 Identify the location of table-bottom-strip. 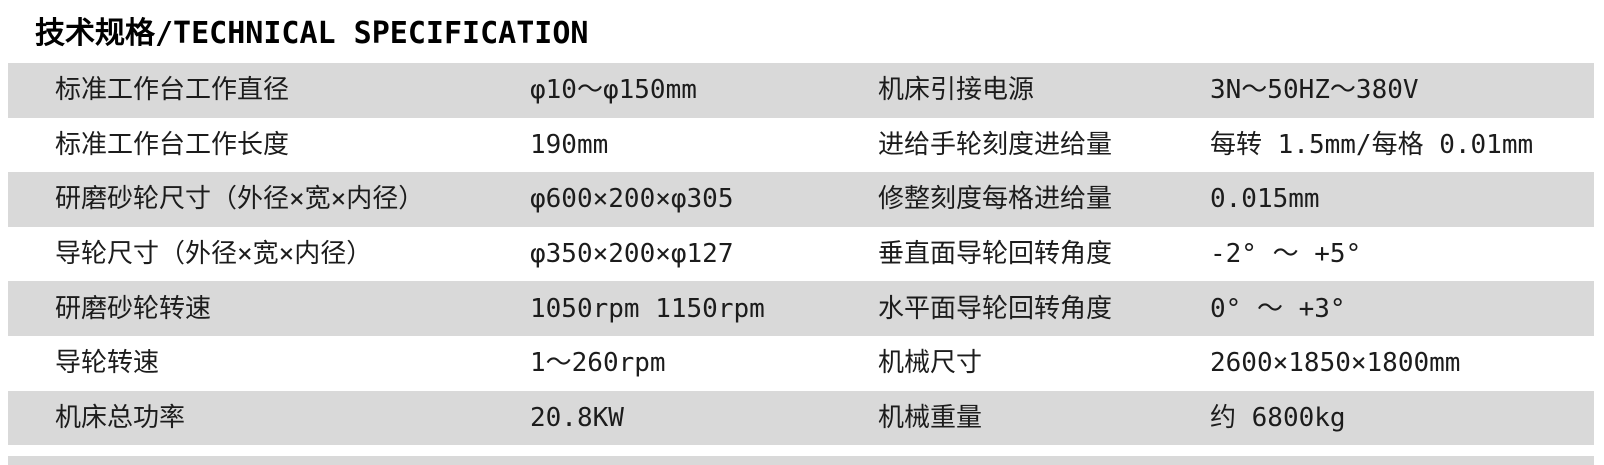
(801, 460).